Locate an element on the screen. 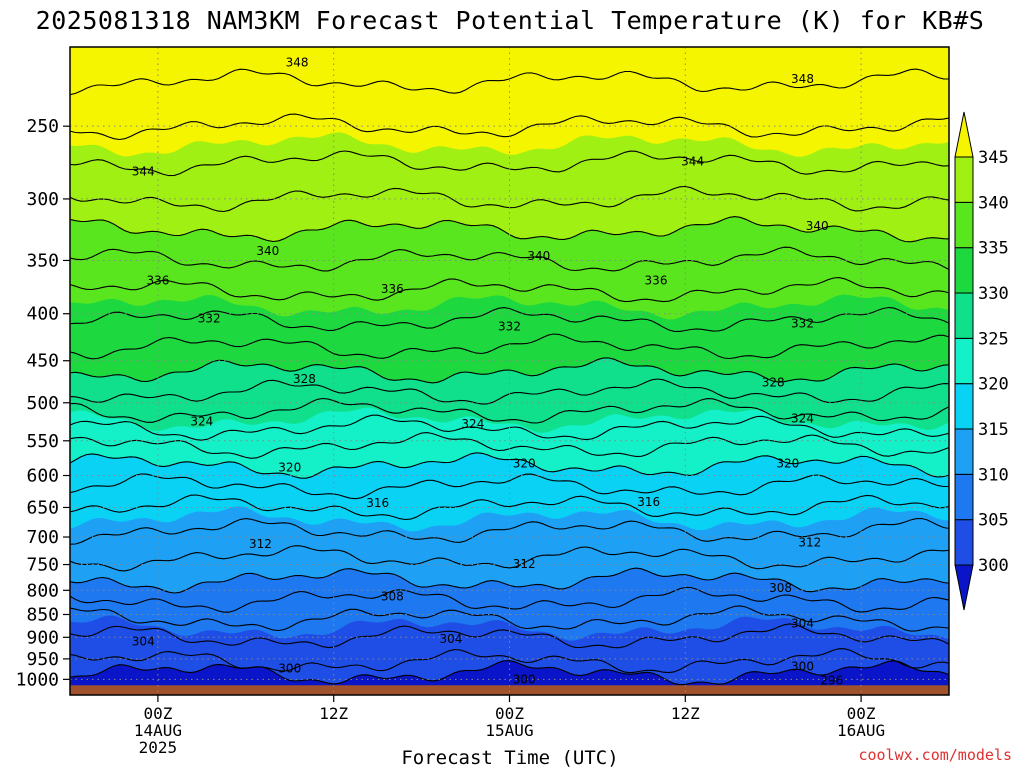 The width and height of the screenshot is (1024, 768). color-scale-bar: 300 305 310 315 320 325 330 335 340 345 is located at coordinates (981, 361).